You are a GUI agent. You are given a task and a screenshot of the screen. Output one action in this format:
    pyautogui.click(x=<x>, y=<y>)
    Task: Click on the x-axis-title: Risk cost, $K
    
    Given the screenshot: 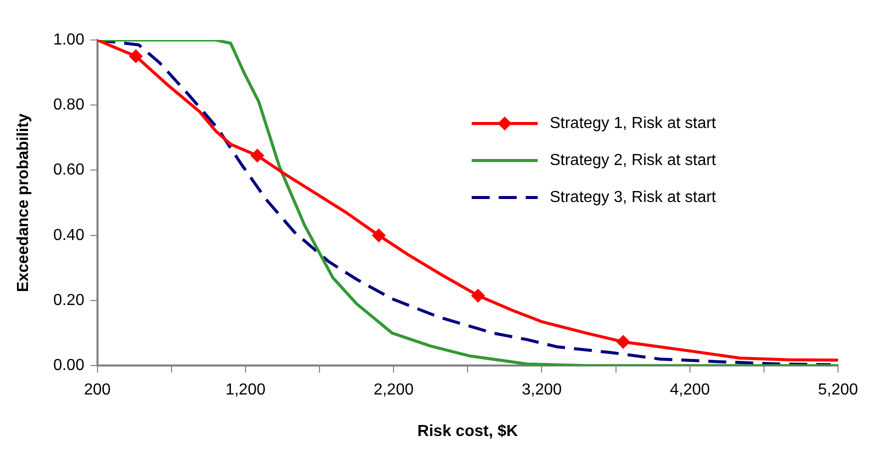 What is the action you would take?
    pyautogui.click(x=467, y=431)
    